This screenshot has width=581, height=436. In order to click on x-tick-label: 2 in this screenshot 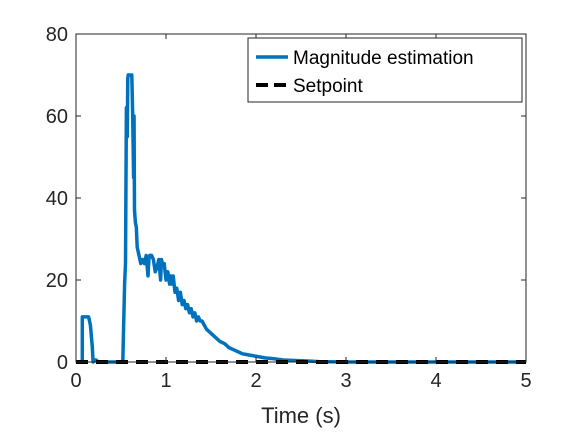, I will do `click(255, 381)`.